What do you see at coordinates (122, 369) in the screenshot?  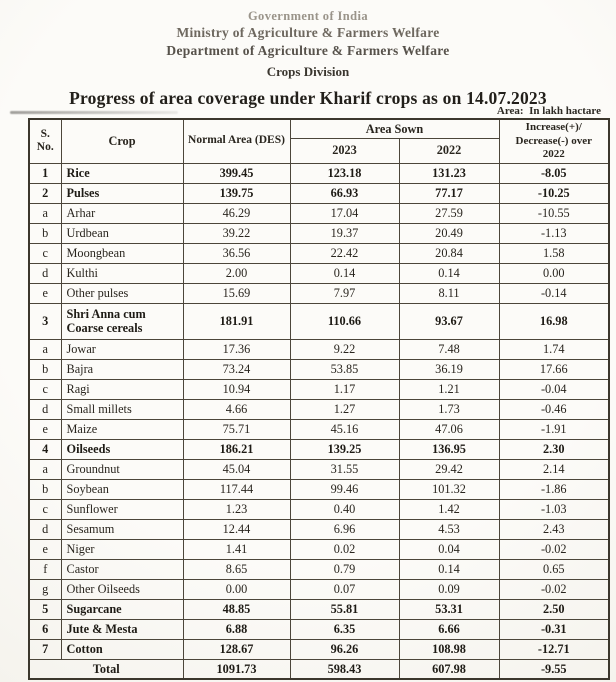 I see `cell-crop: Bajra` at bounding box center [122, 369].